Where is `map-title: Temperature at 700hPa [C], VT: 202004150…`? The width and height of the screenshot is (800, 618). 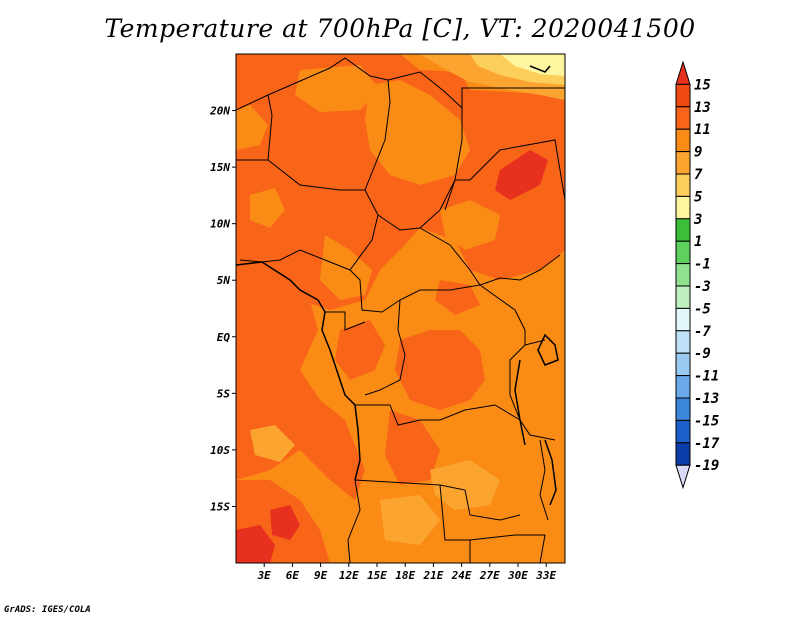
map-title: Temperature at 700hPa [C], VT: 202004150… is located at coordinates (400, 28).